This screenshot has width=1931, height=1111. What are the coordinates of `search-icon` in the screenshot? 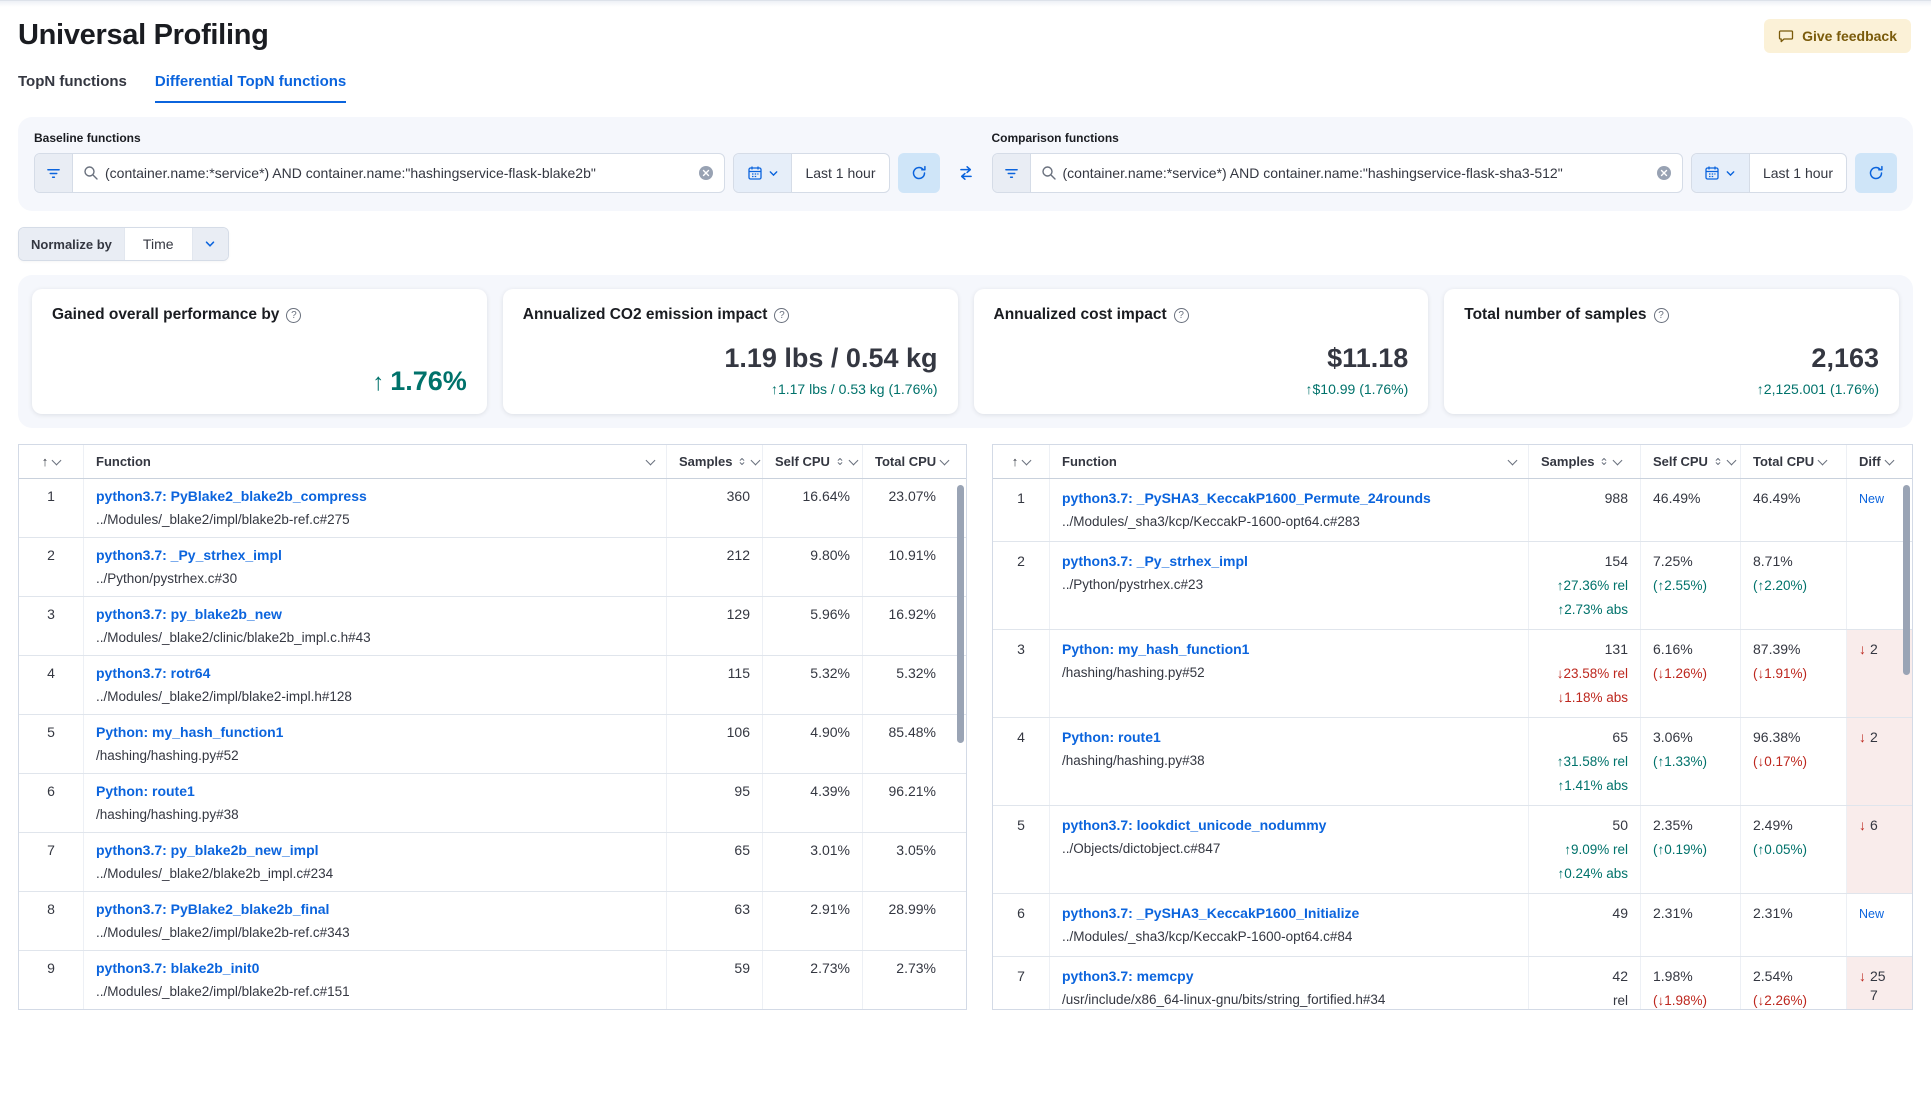 It's located at (91, 173).